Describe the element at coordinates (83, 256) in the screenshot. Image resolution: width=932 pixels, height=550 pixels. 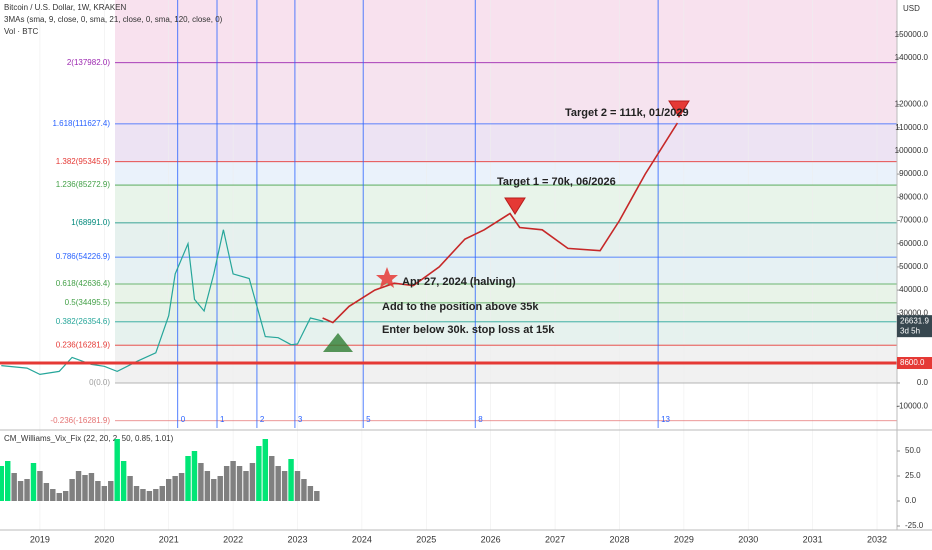
I see `fib-label: 0.786(54226.9)` at that location.